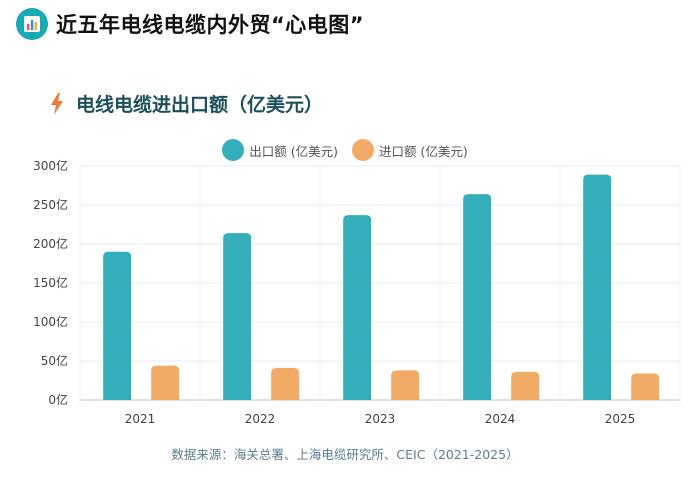 This screenshot has height=496, width=690. Describe the element at coordinates (260, 419) in the screenshot. I see `x-tick-label: 2022` at that location.